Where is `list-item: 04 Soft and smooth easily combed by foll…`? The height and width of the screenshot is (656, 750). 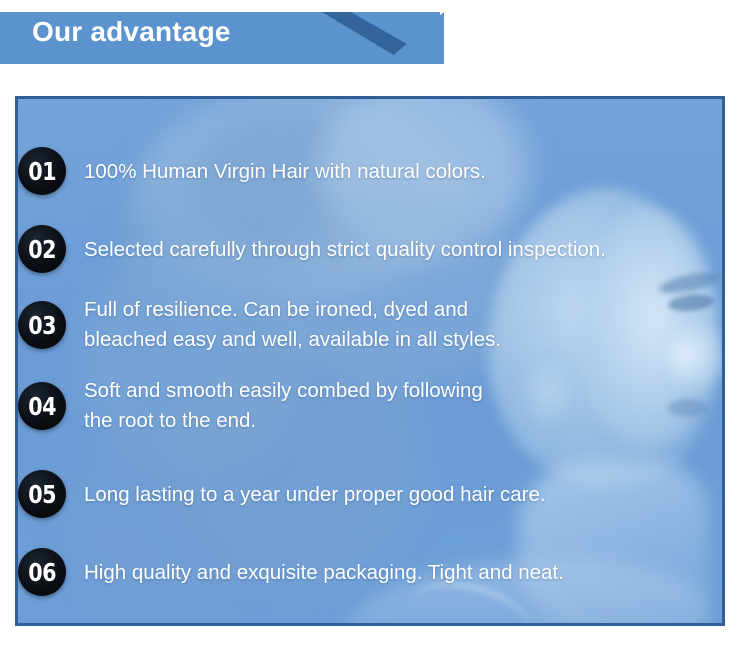 list-item: 04 Soft and smooth easily combed by foll… is located at coordinates (250, 406).